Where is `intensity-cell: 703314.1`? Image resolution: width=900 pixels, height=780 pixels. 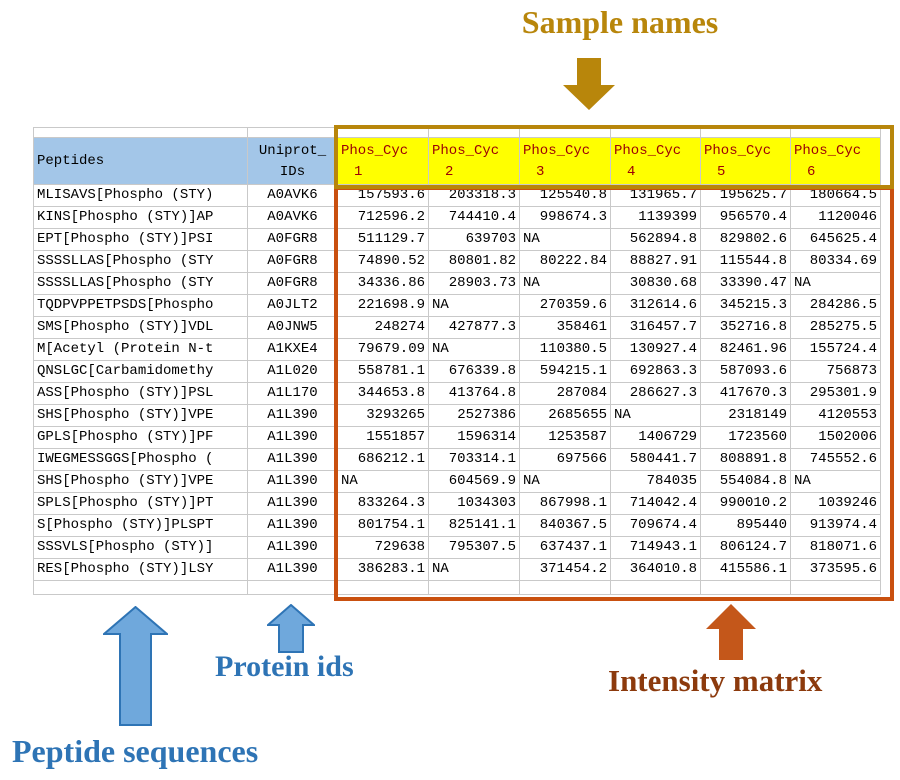 intensity-cell: 703314.1 is located at coordinates (474, 460).